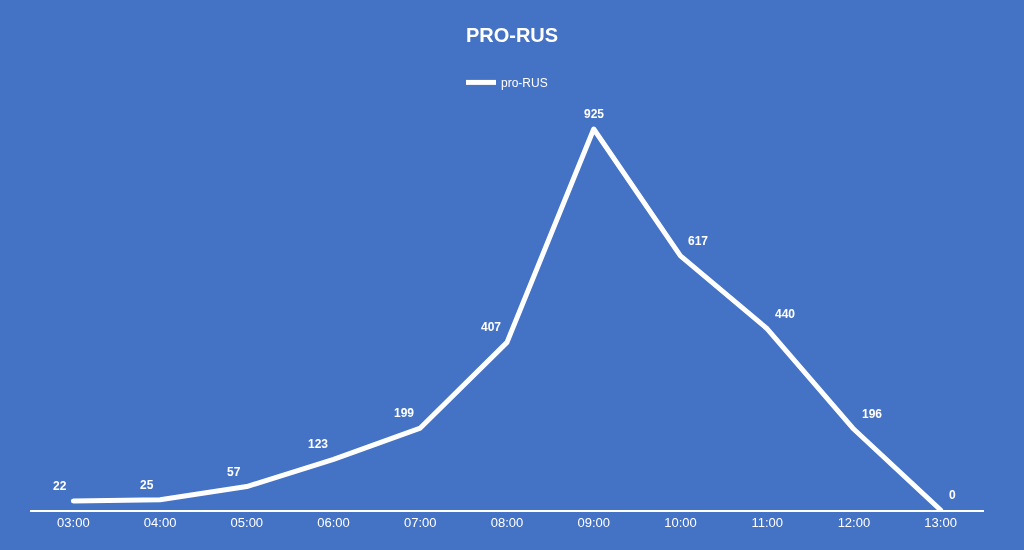  Describe the element at coordinates (247, 523) in the screenshot. I see `x-tick-label: 05:00` at that location.